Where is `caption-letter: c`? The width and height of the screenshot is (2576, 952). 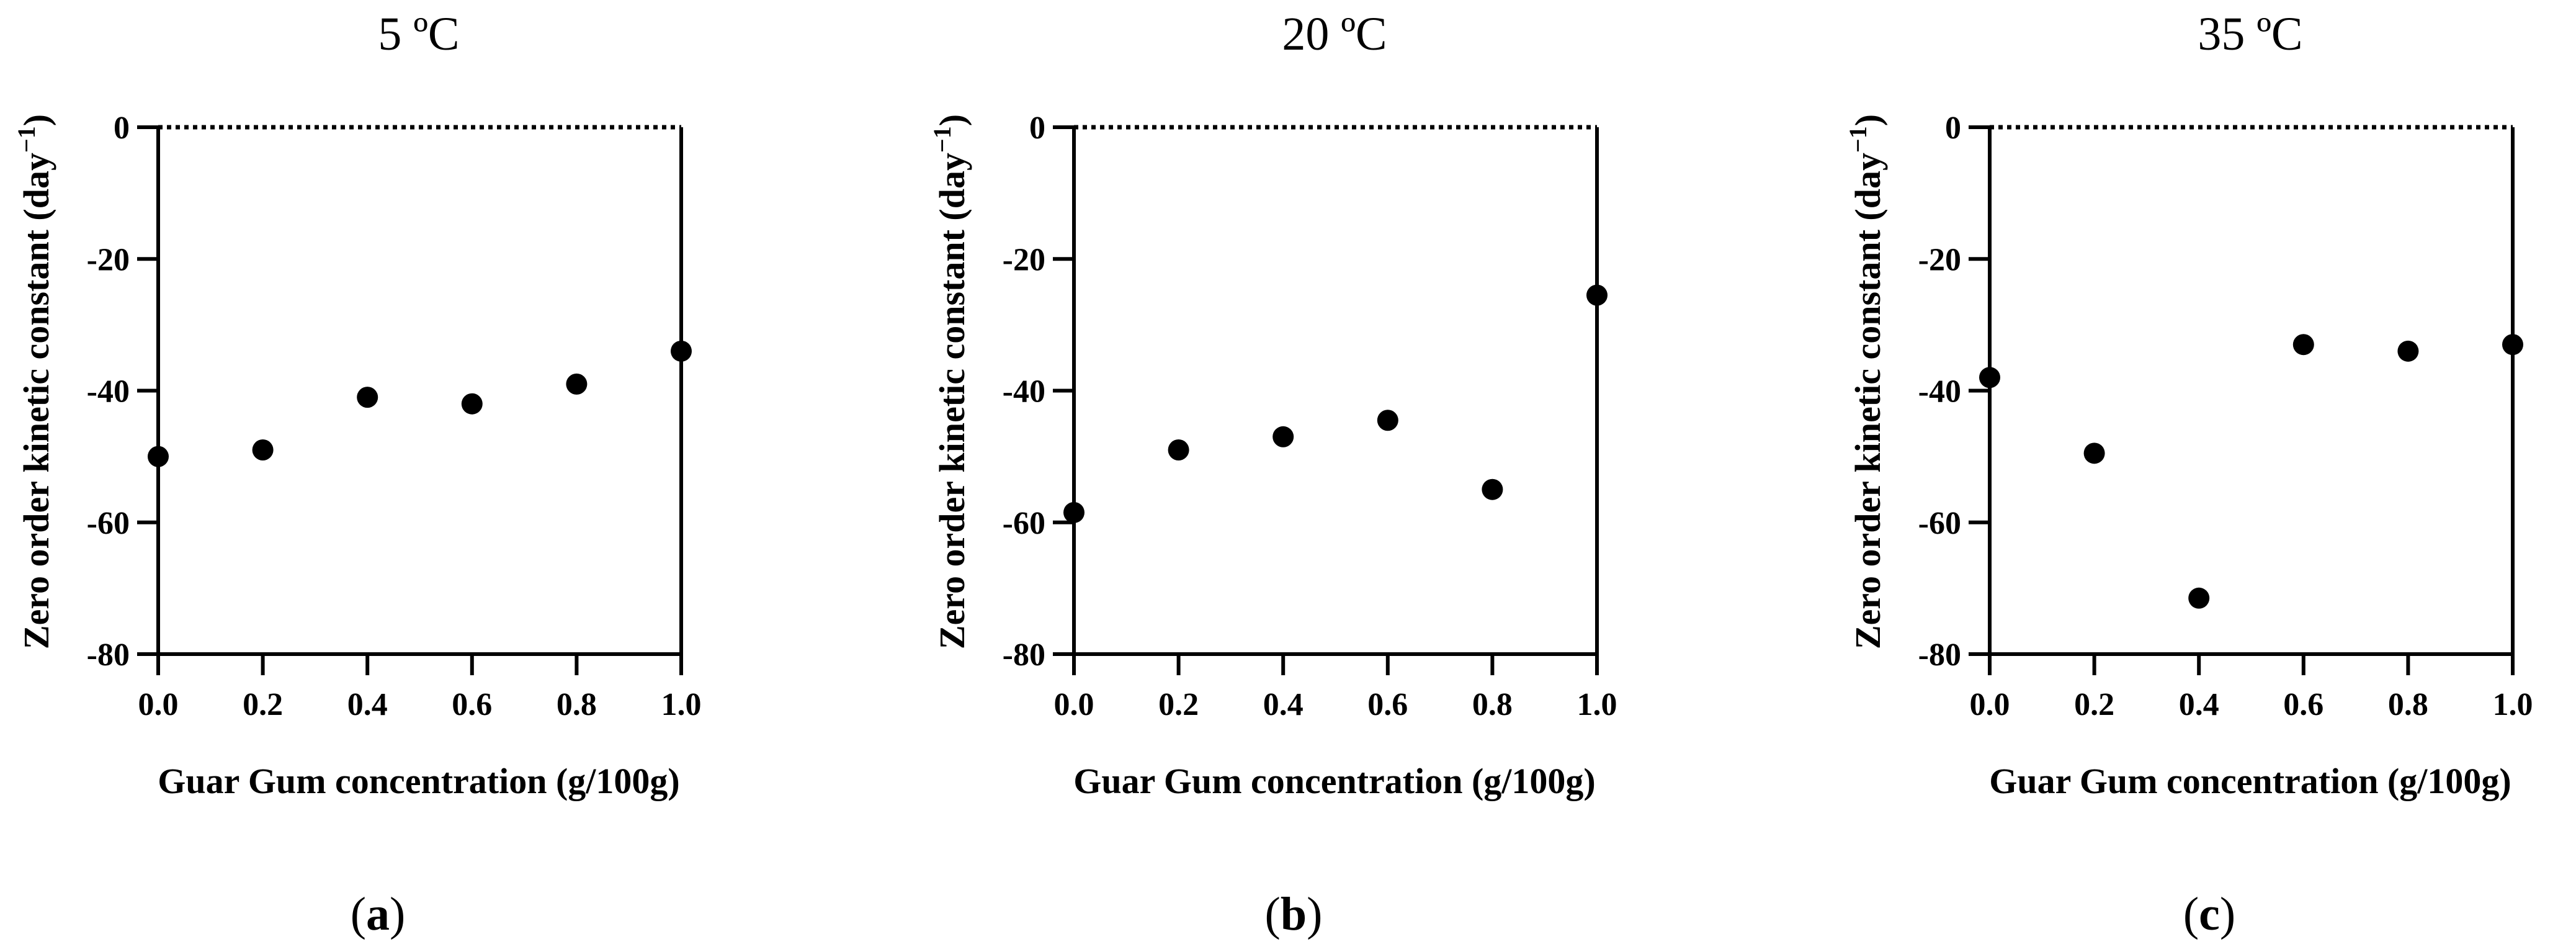
caption-letter: c is located at coordinates (2209, 914).